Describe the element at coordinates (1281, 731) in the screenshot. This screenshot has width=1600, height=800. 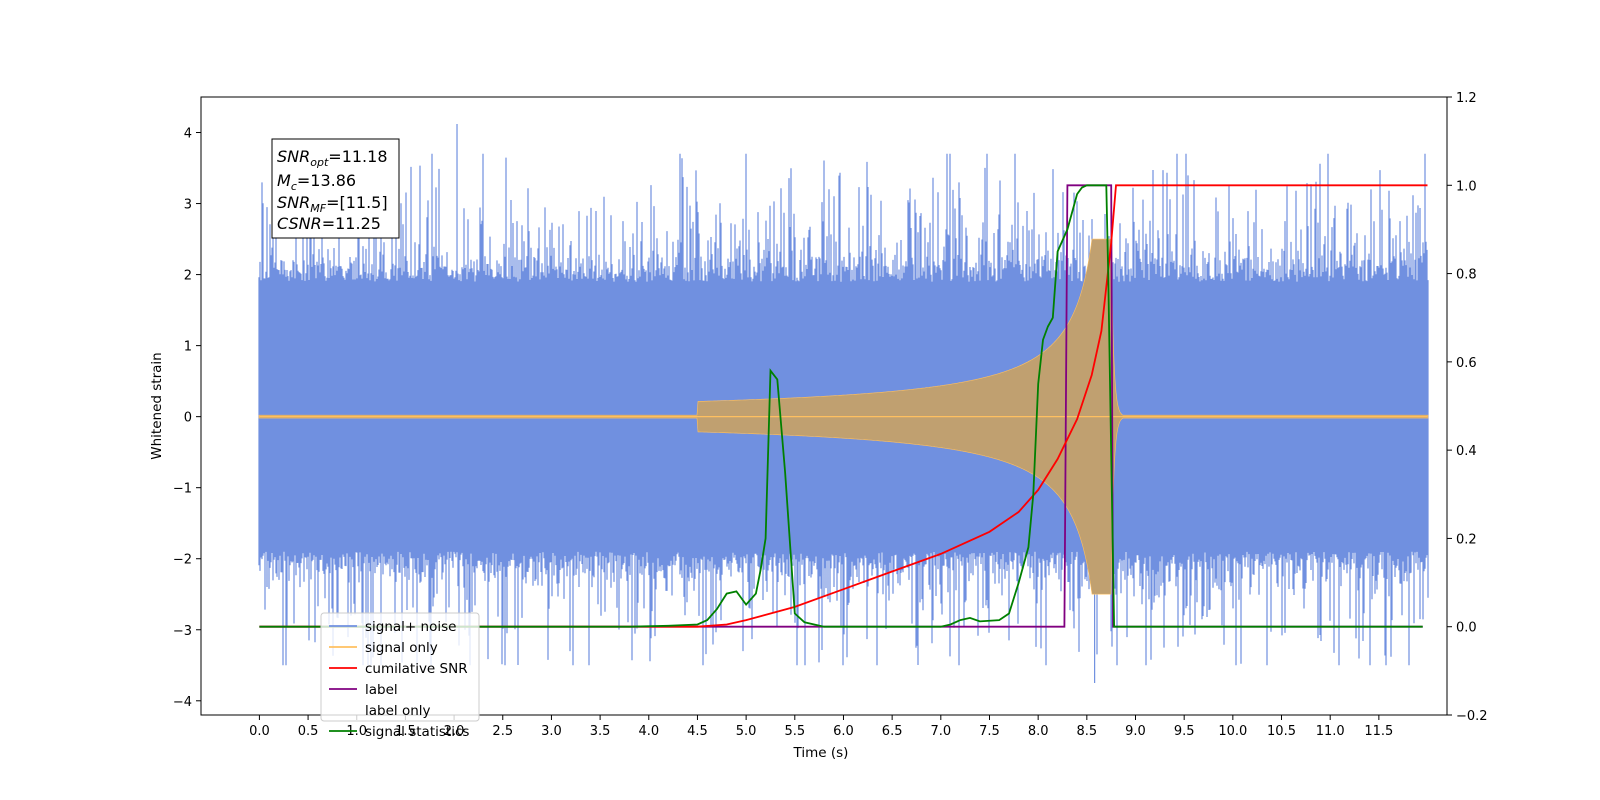
I see `x-tick-label: 10.5` at that location.